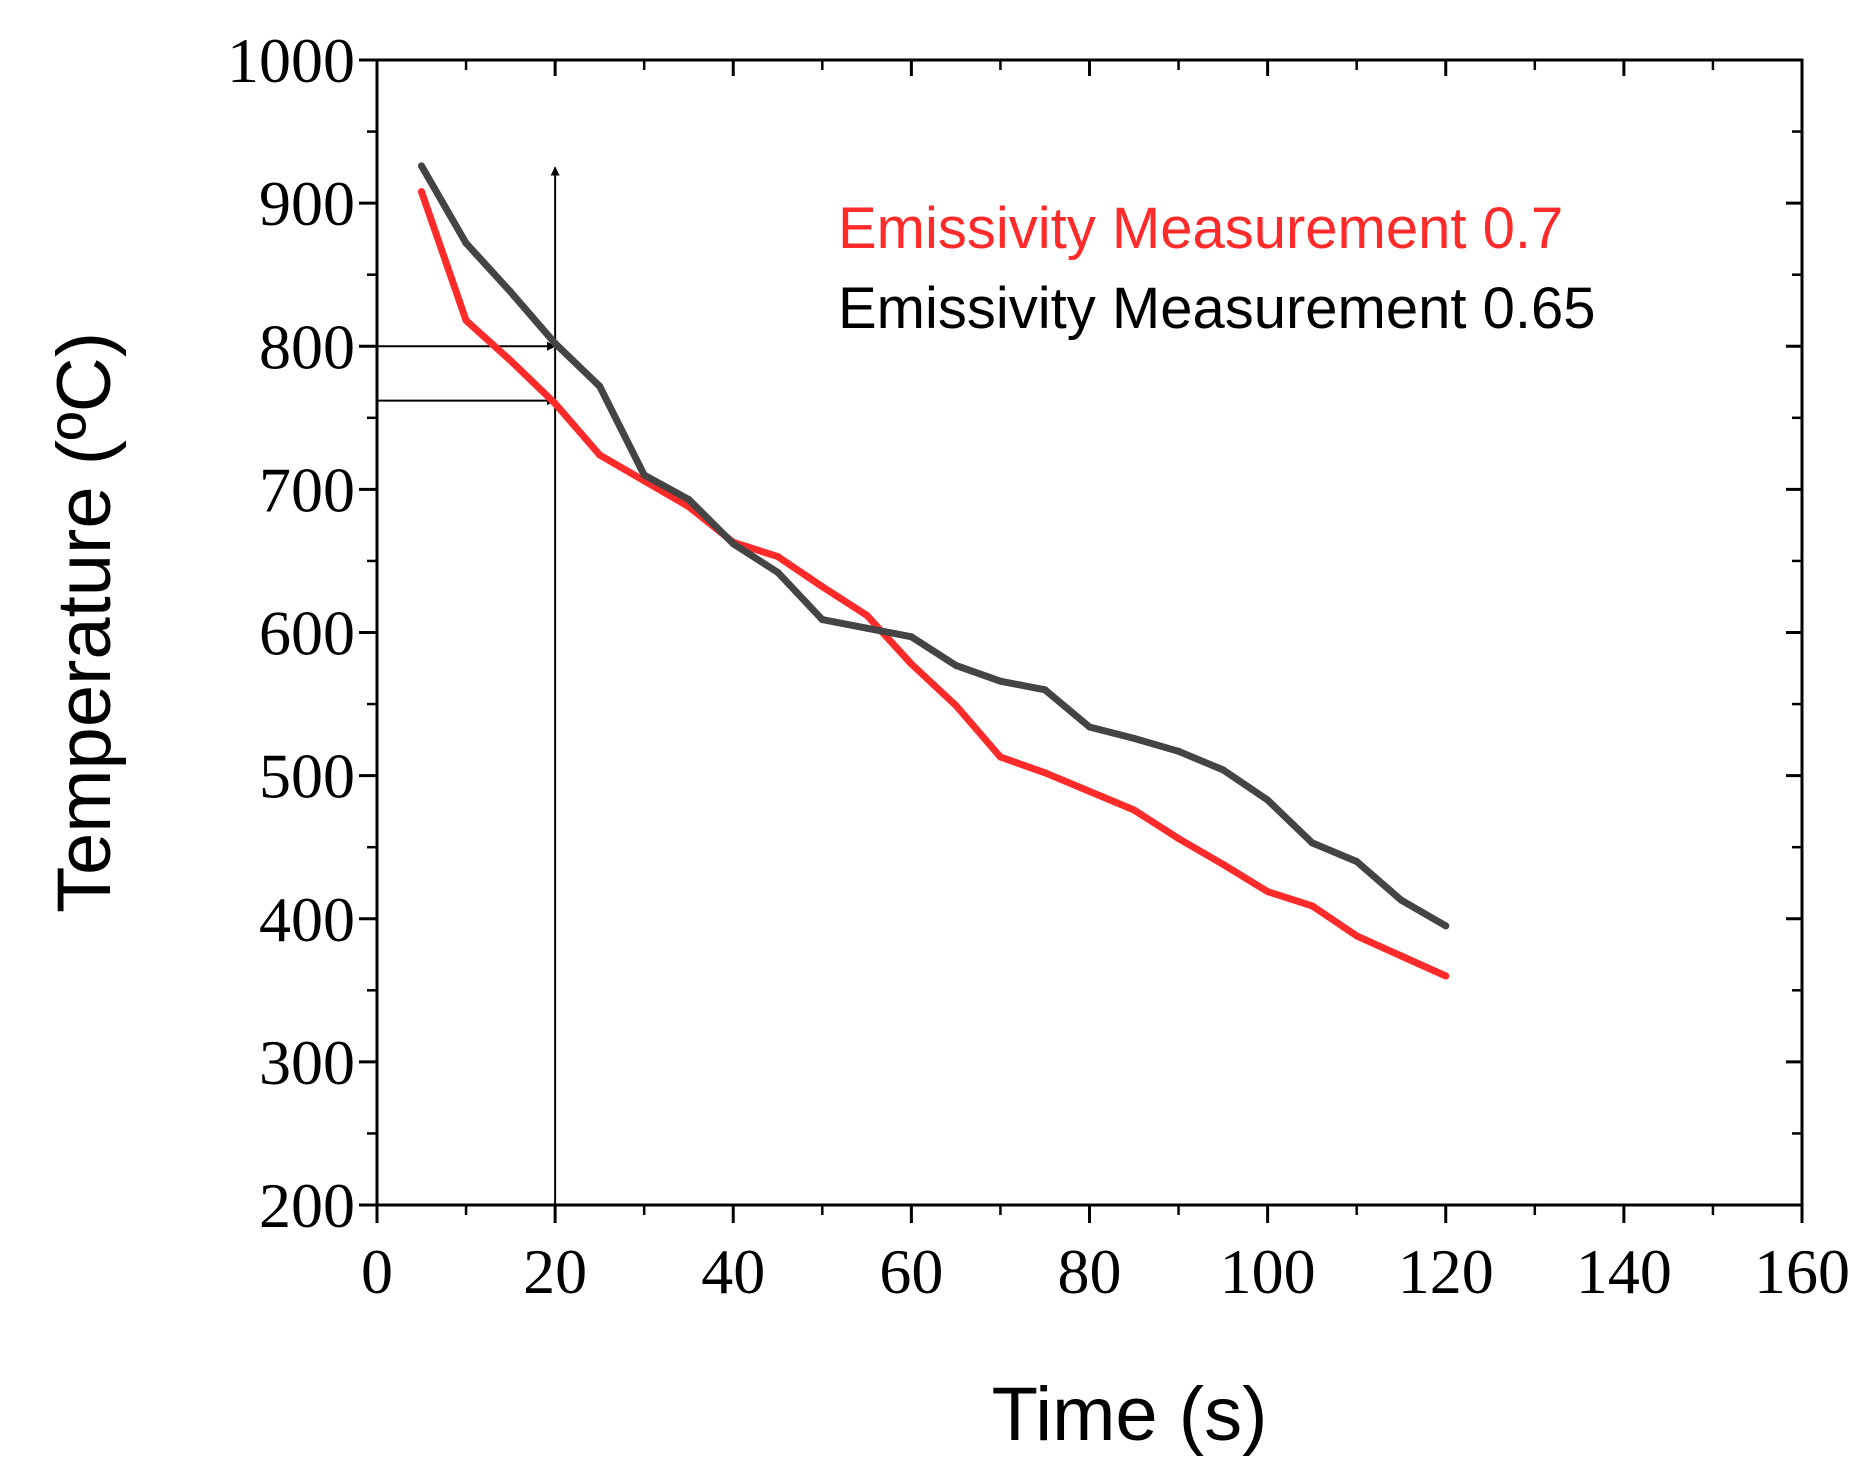 The width and height of the screenshot is (1872, 1478). Describe the element at coordinates (1624, 1271) in the screenshot. I see `x-tick-label: 140` at that location.